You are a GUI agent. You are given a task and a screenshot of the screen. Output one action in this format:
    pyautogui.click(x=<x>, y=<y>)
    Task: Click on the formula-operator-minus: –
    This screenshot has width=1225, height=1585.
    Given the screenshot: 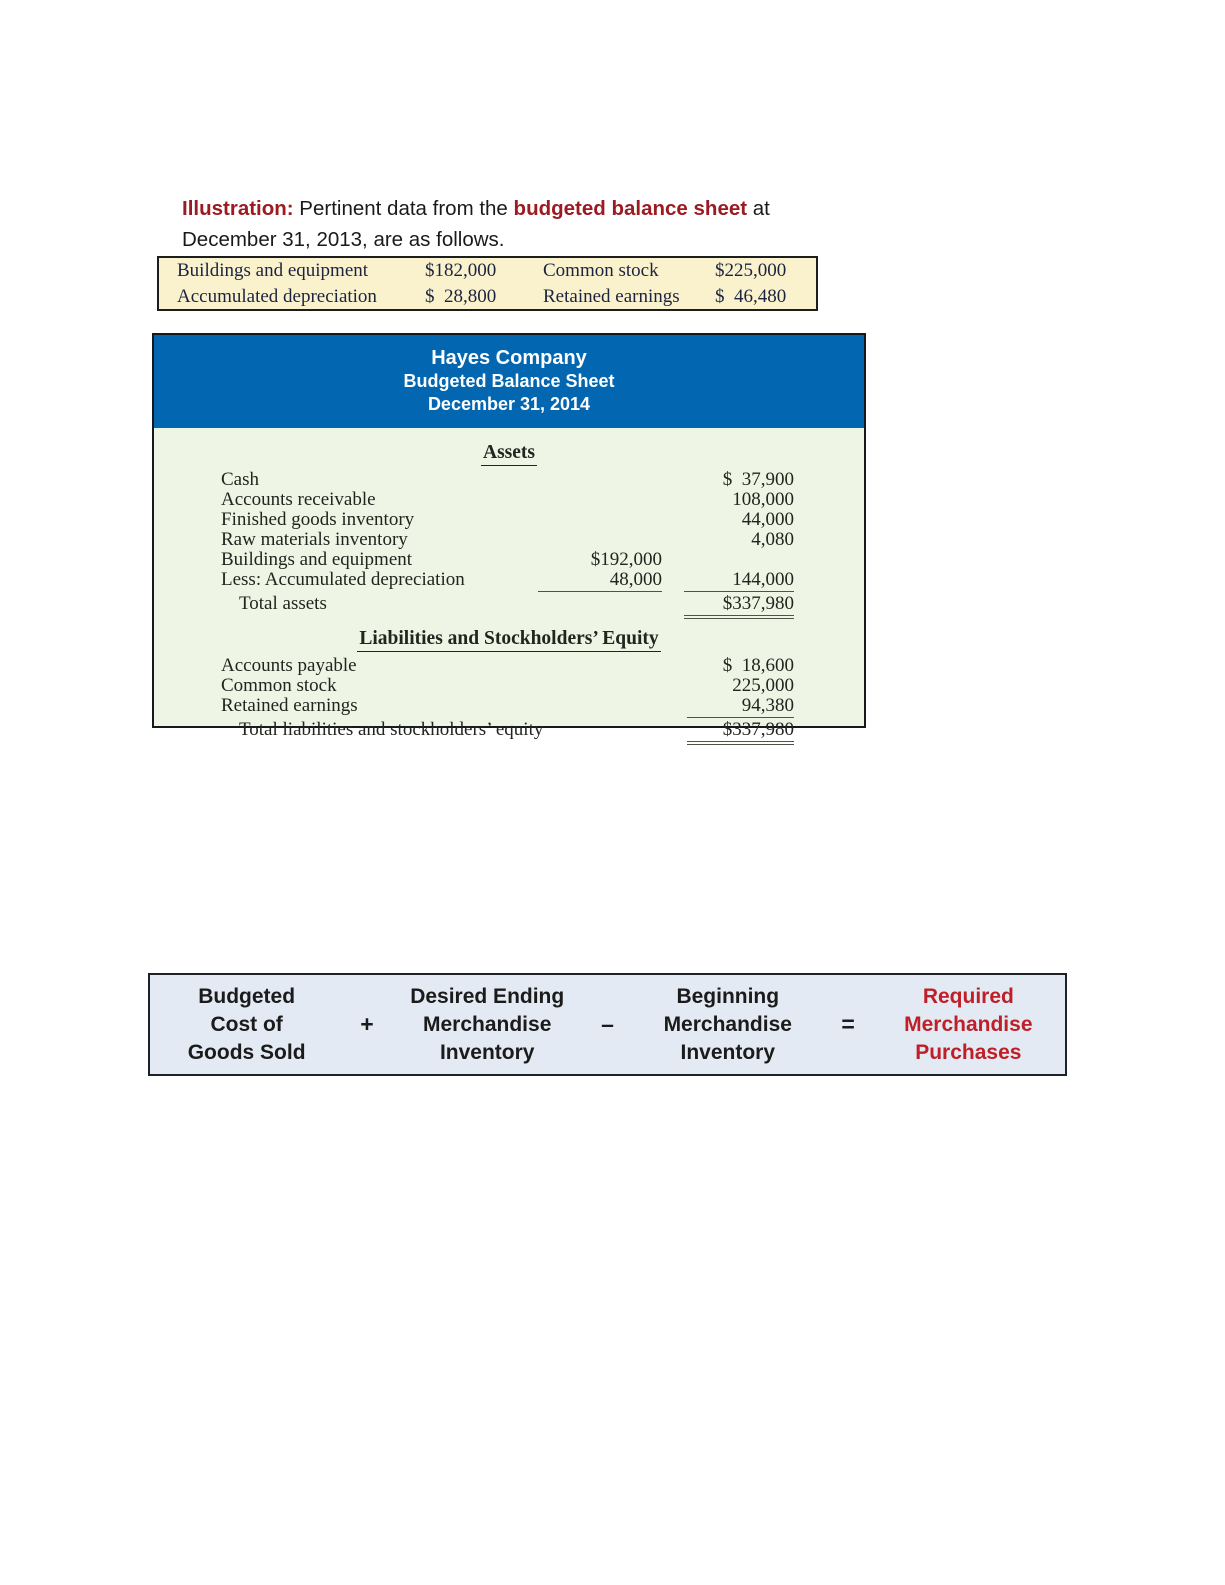 What is the action you would take?
    pyautogui.click(x=607, y=1024)
    